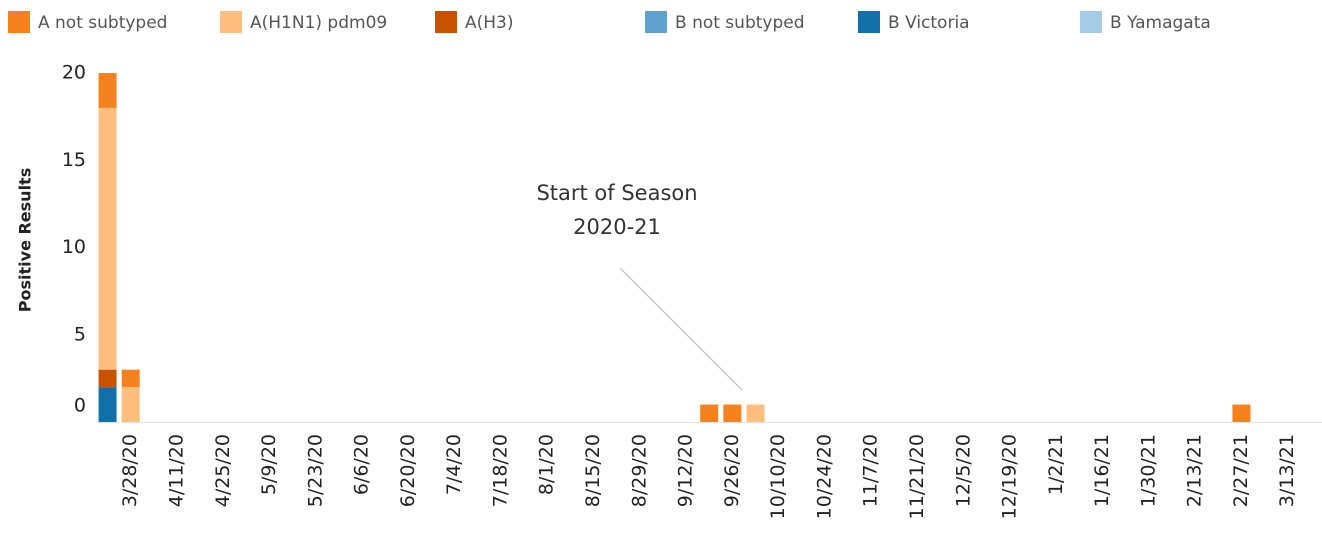  What do you see at coordinates (871, 470) in the screenshot?
I see `x-tick-label: 11/7/20` at bounding box center [871, 470].